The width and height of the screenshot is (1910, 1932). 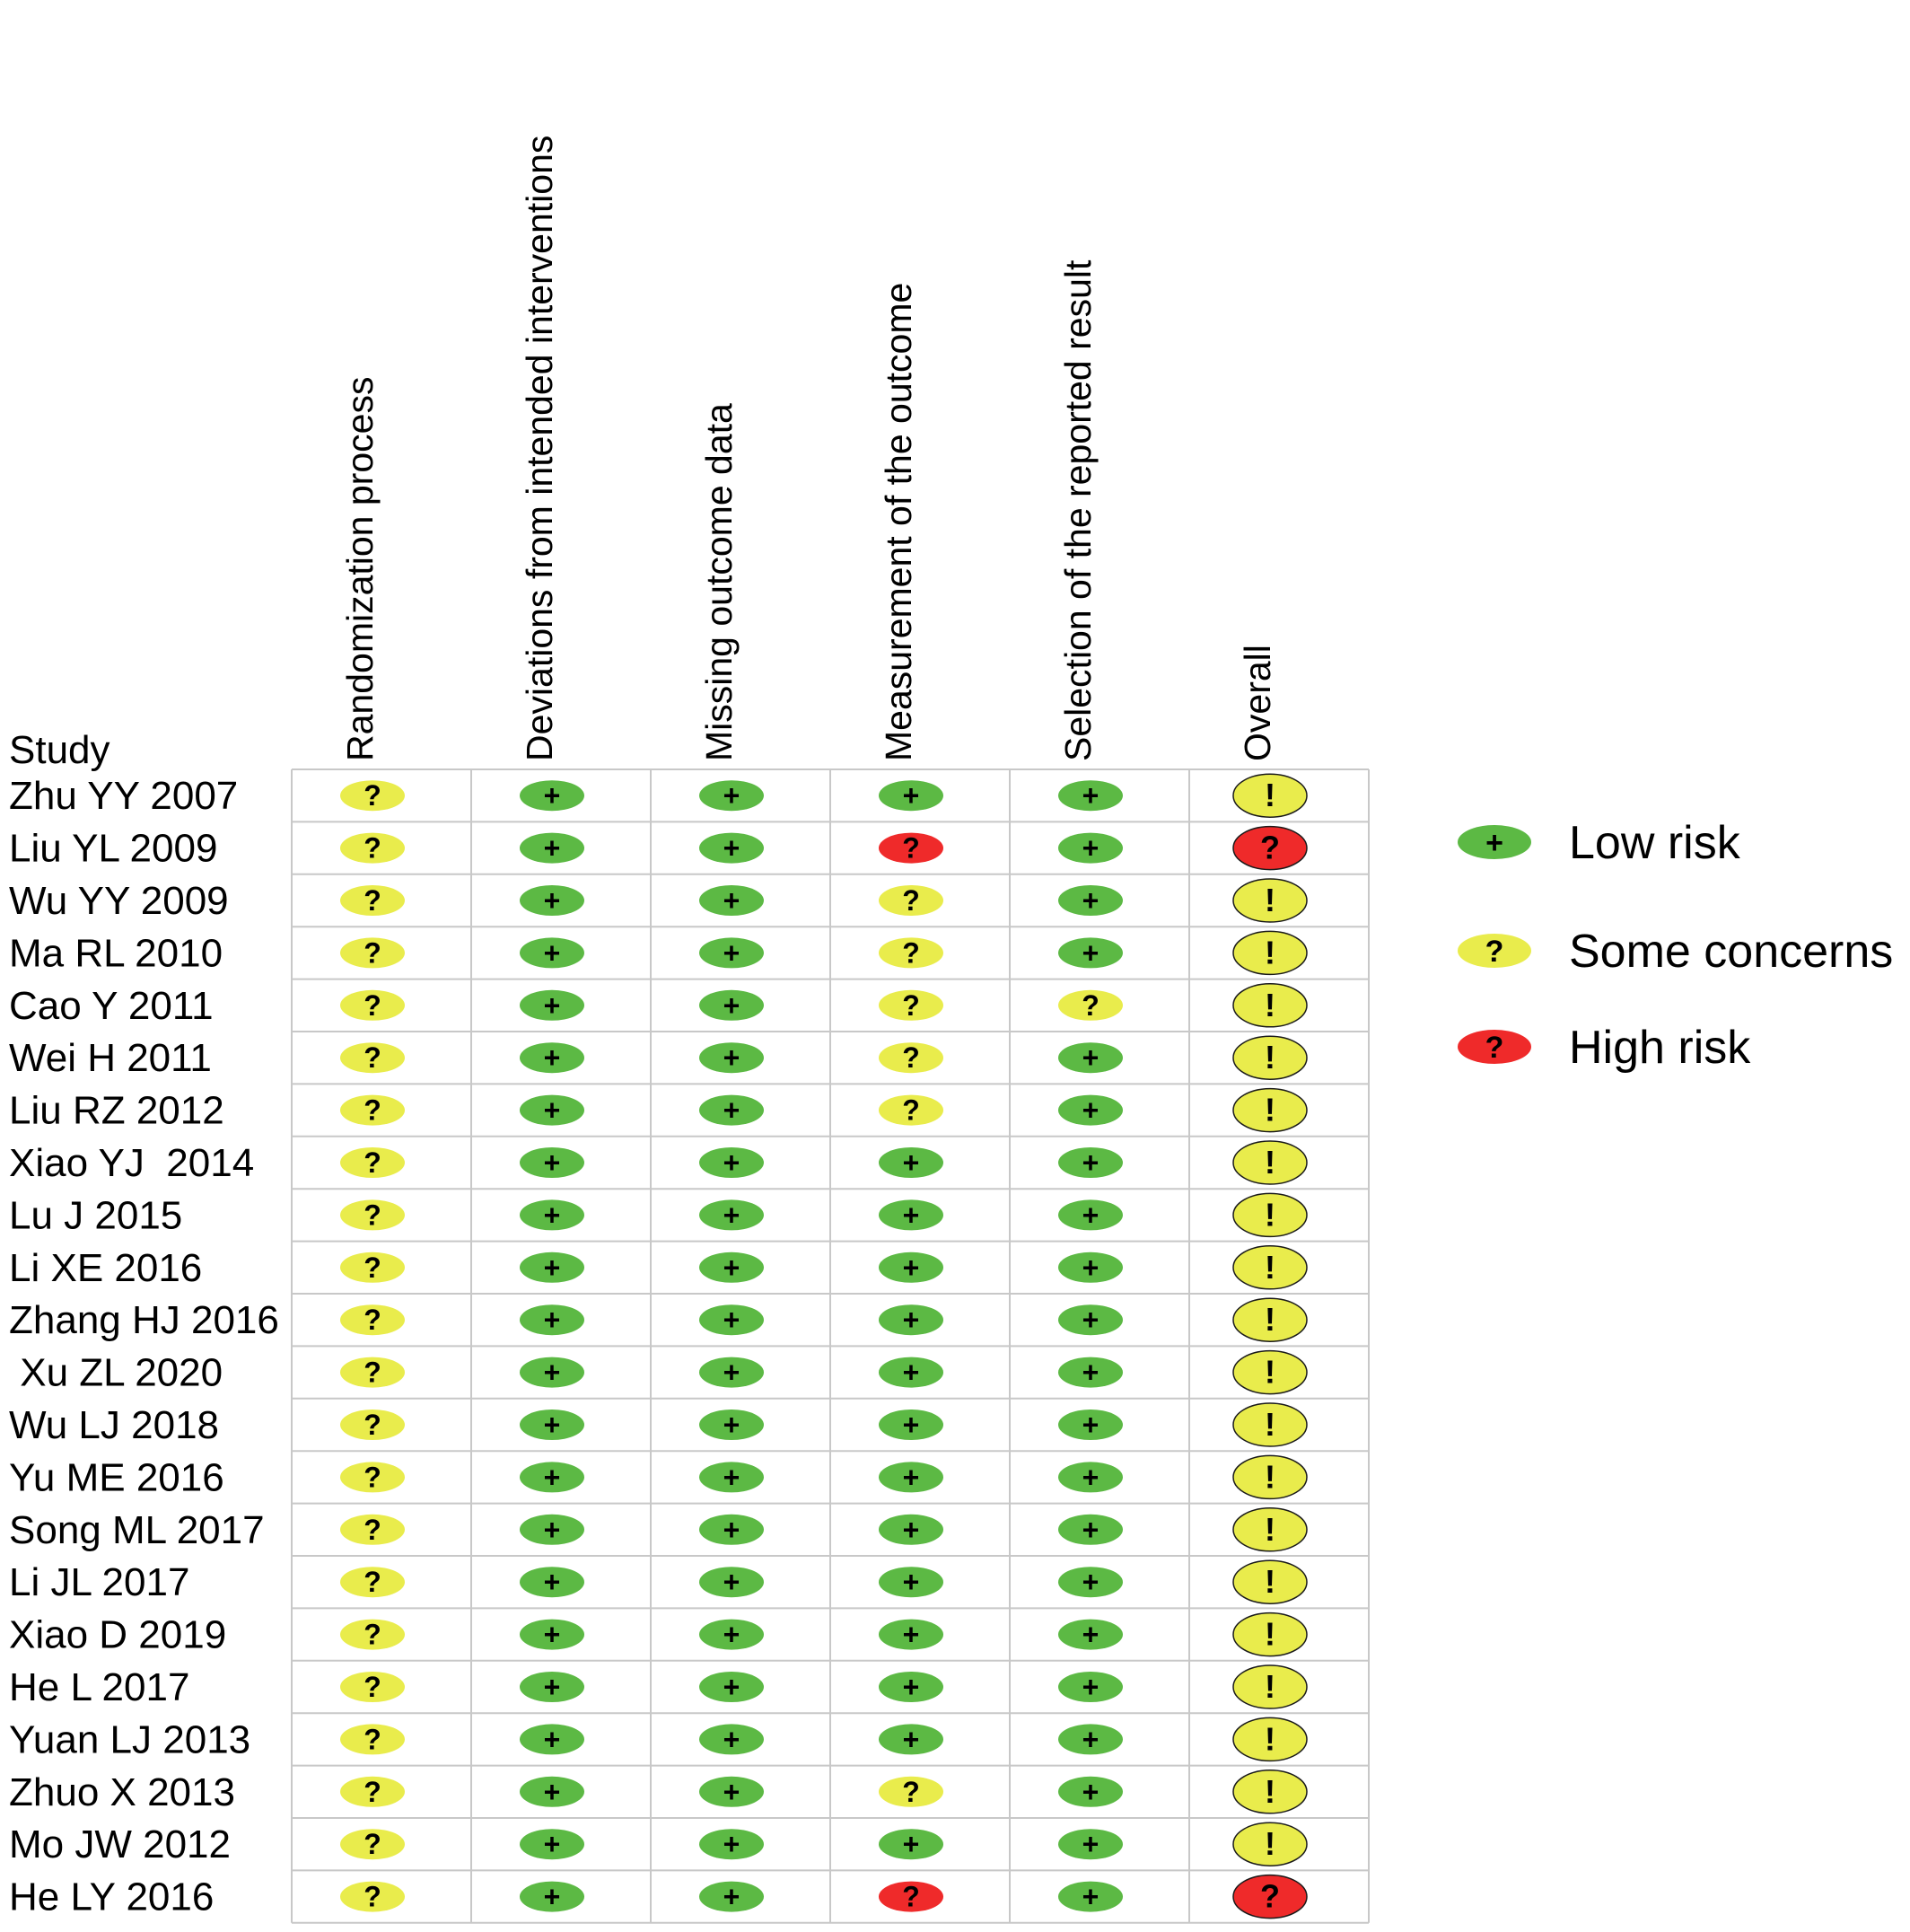 What do you see at coordinates (658, 1005) in the screenshot?
I see `table-row: Cao Y 2011? + +??!` at bounding box center [658, 1005].